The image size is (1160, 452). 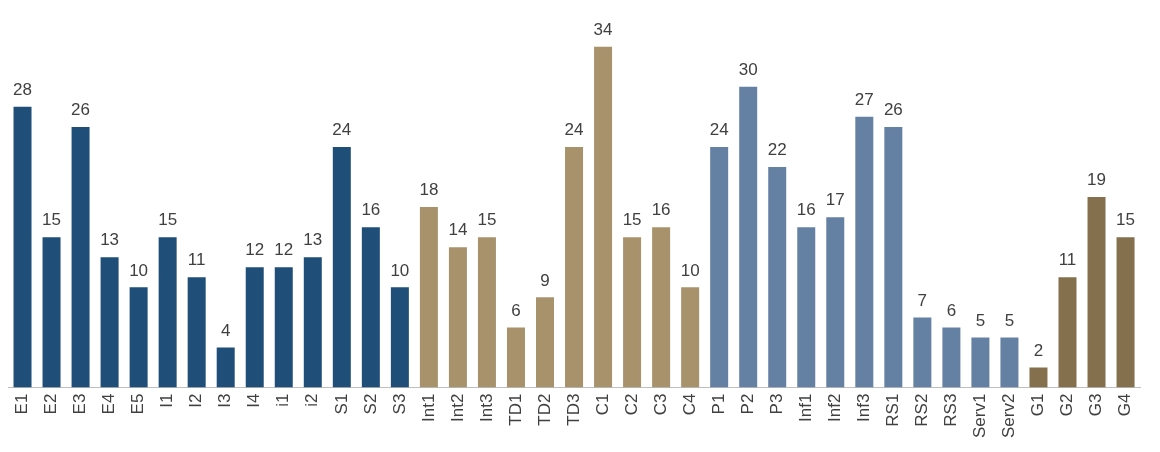 What do you see at coordinates (138, 404) in the screenshot?
I see `x-tick-label: E5` at bounding box center [138, 404].